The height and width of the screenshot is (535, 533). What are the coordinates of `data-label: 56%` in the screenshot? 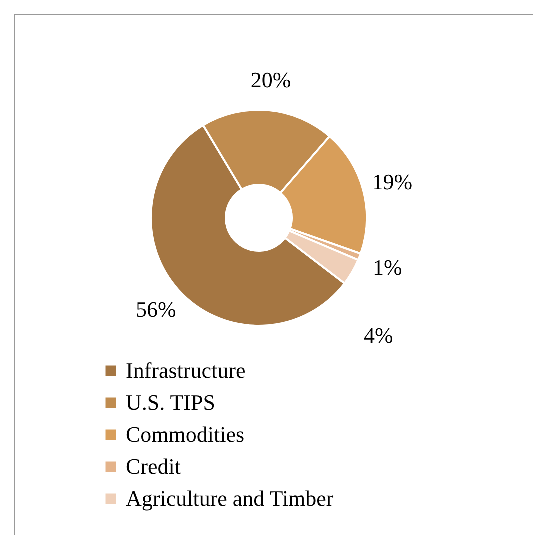 It's located at (156, 309).